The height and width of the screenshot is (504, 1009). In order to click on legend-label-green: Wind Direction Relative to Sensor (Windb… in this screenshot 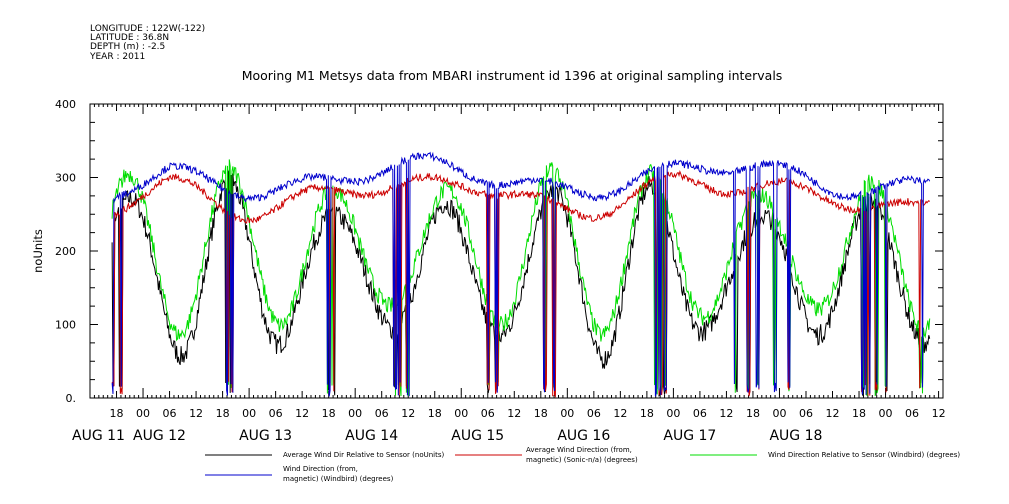, I will do `click(864, 455)`.